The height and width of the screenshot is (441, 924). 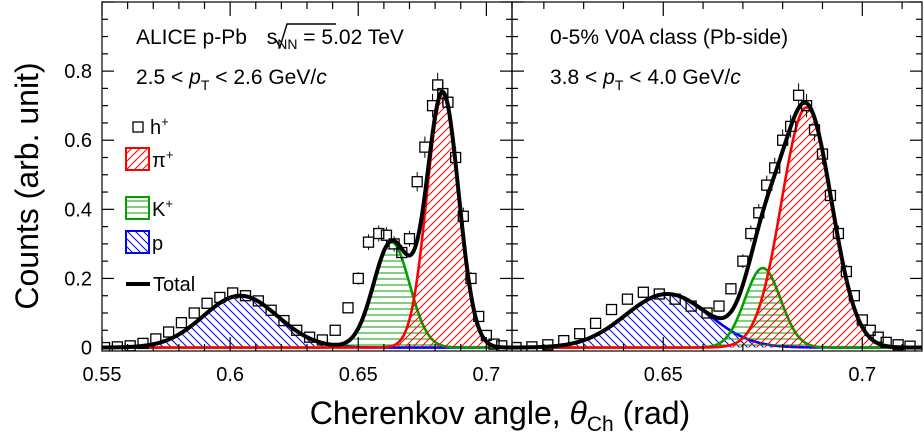 I want to click on y-tick-label: 0.4, so click(x=78, y=210).